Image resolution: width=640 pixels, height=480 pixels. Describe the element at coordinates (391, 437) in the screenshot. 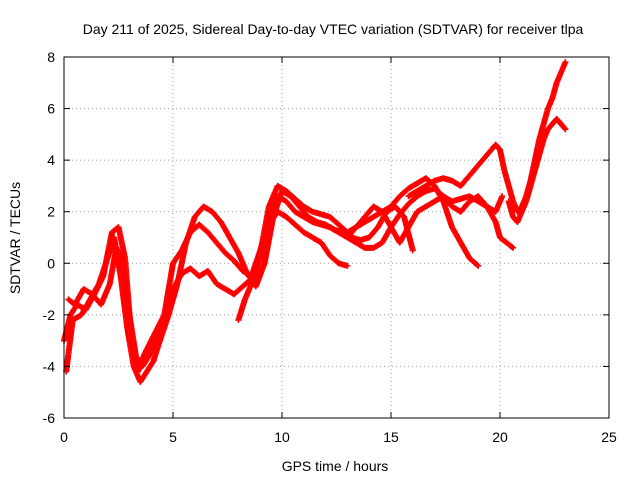

I see `x-tick-label: 15` at that location.